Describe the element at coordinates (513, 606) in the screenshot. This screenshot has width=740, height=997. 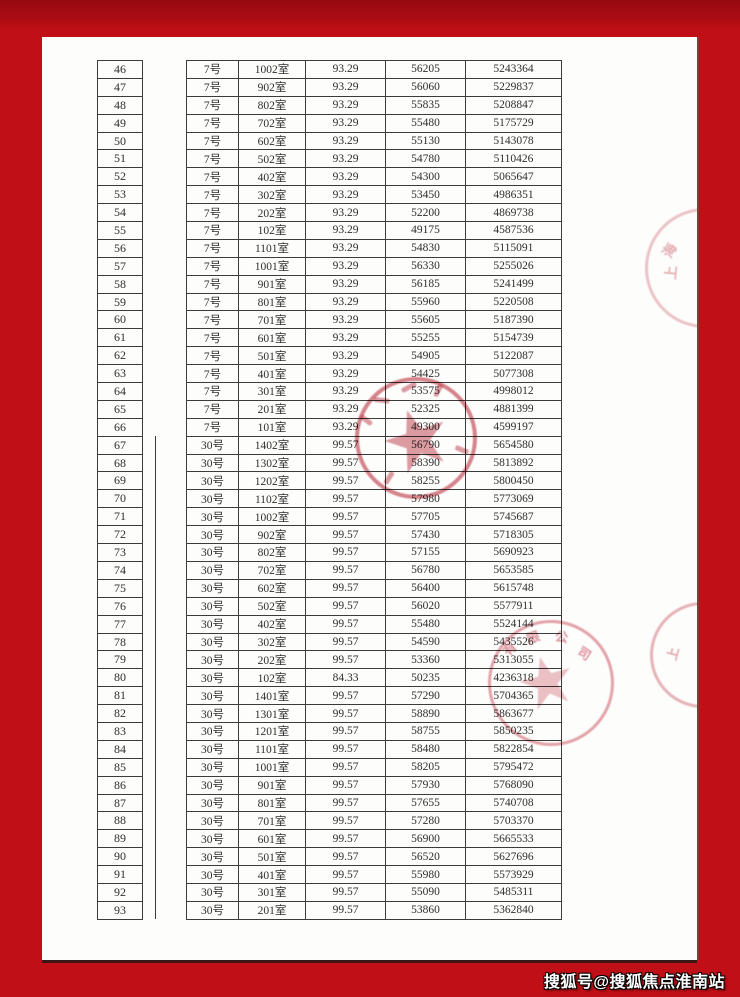
I see `total-price: 5577911` at that location.